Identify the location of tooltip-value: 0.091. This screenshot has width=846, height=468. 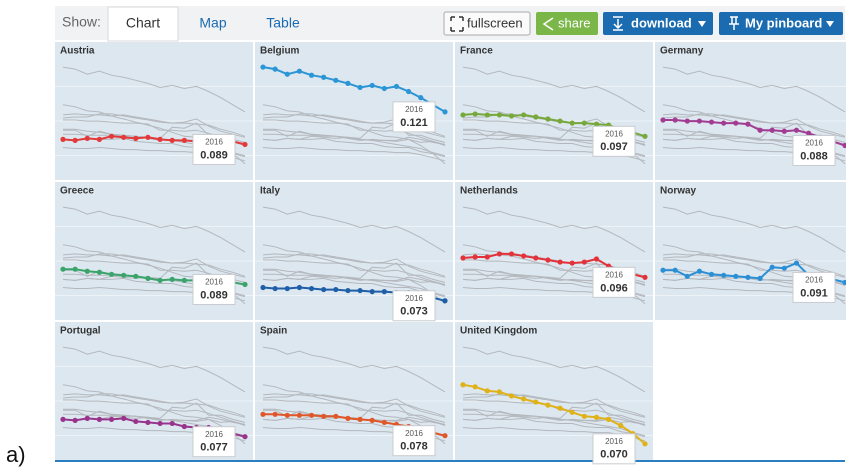
(814, 293).